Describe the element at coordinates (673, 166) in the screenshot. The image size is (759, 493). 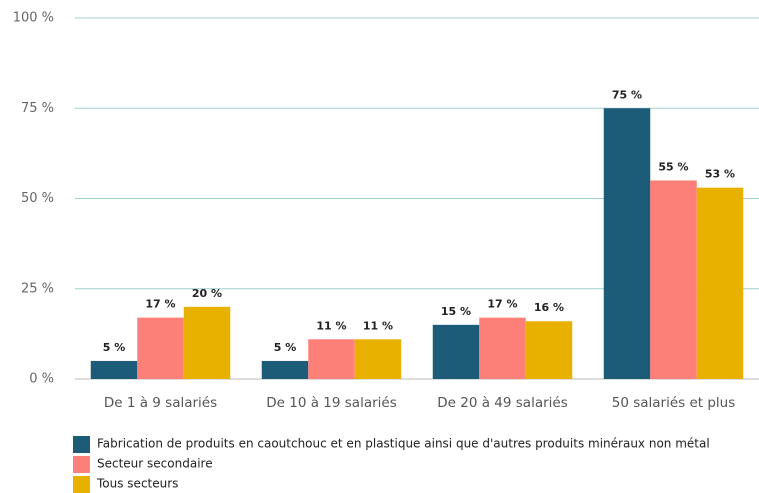
I see `value-label: 55 %` at that location.